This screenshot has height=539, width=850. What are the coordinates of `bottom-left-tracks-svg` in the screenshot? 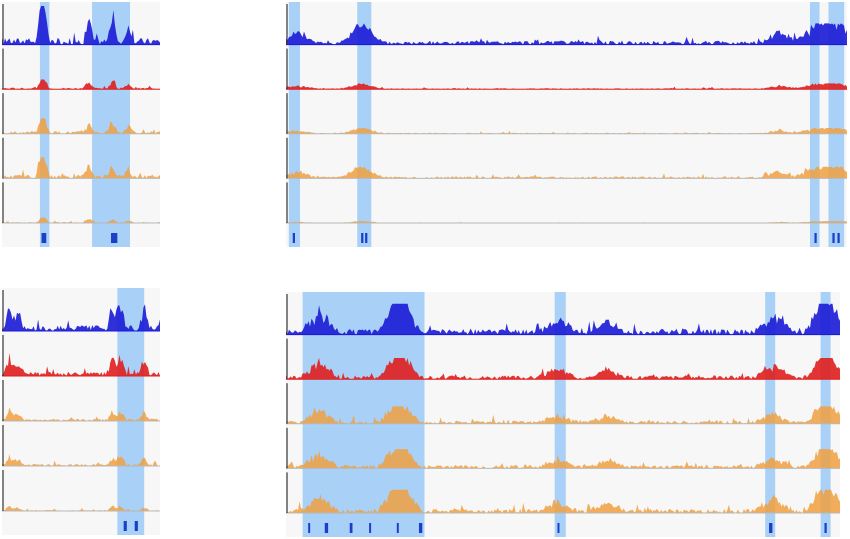 It's located at (81, 411).